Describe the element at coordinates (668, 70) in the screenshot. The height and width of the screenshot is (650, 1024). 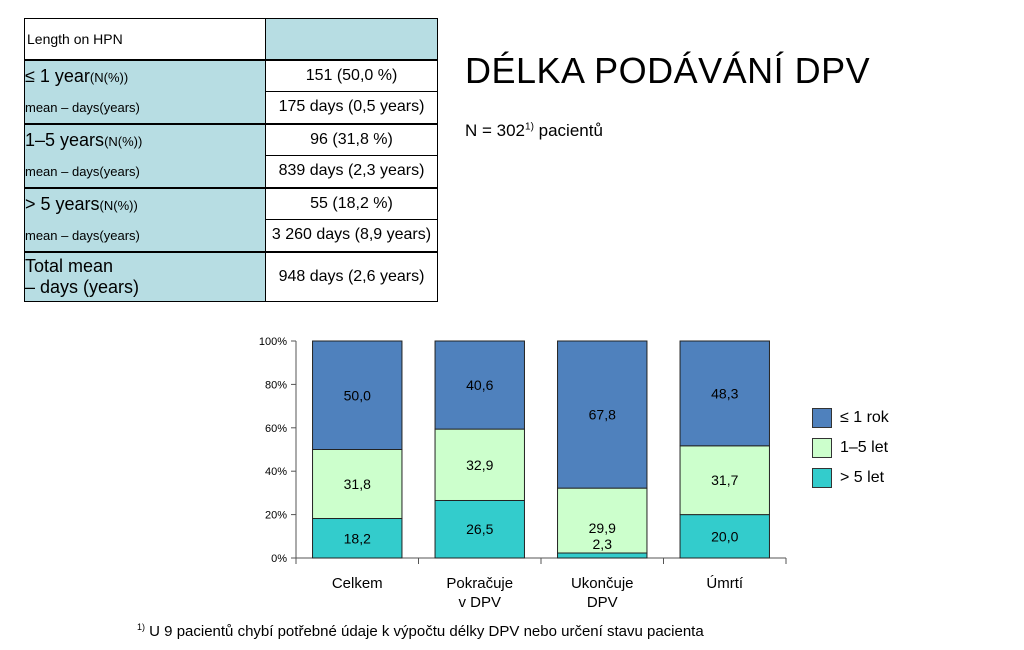
I see `page-title: DÉLKA PODÁVÁNÍ DPV` at that location.